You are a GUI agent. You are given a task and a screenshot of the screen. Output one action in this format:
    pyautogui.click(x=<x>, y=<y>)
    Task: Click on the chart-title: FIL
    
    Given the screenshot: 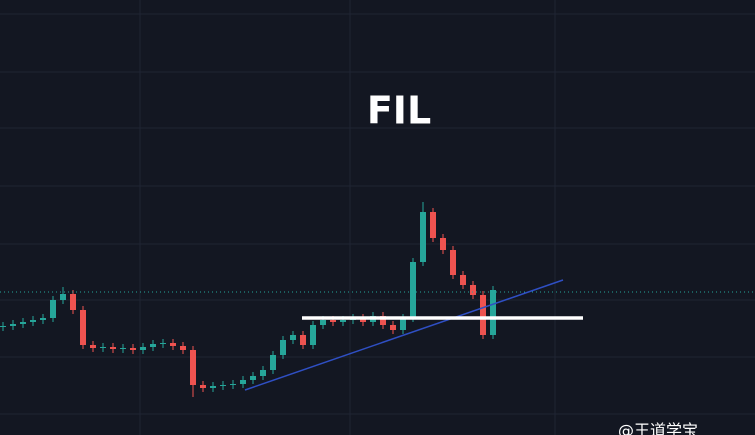 What is the action you would take?
    pyautogui.click(x=399, y=111)
    